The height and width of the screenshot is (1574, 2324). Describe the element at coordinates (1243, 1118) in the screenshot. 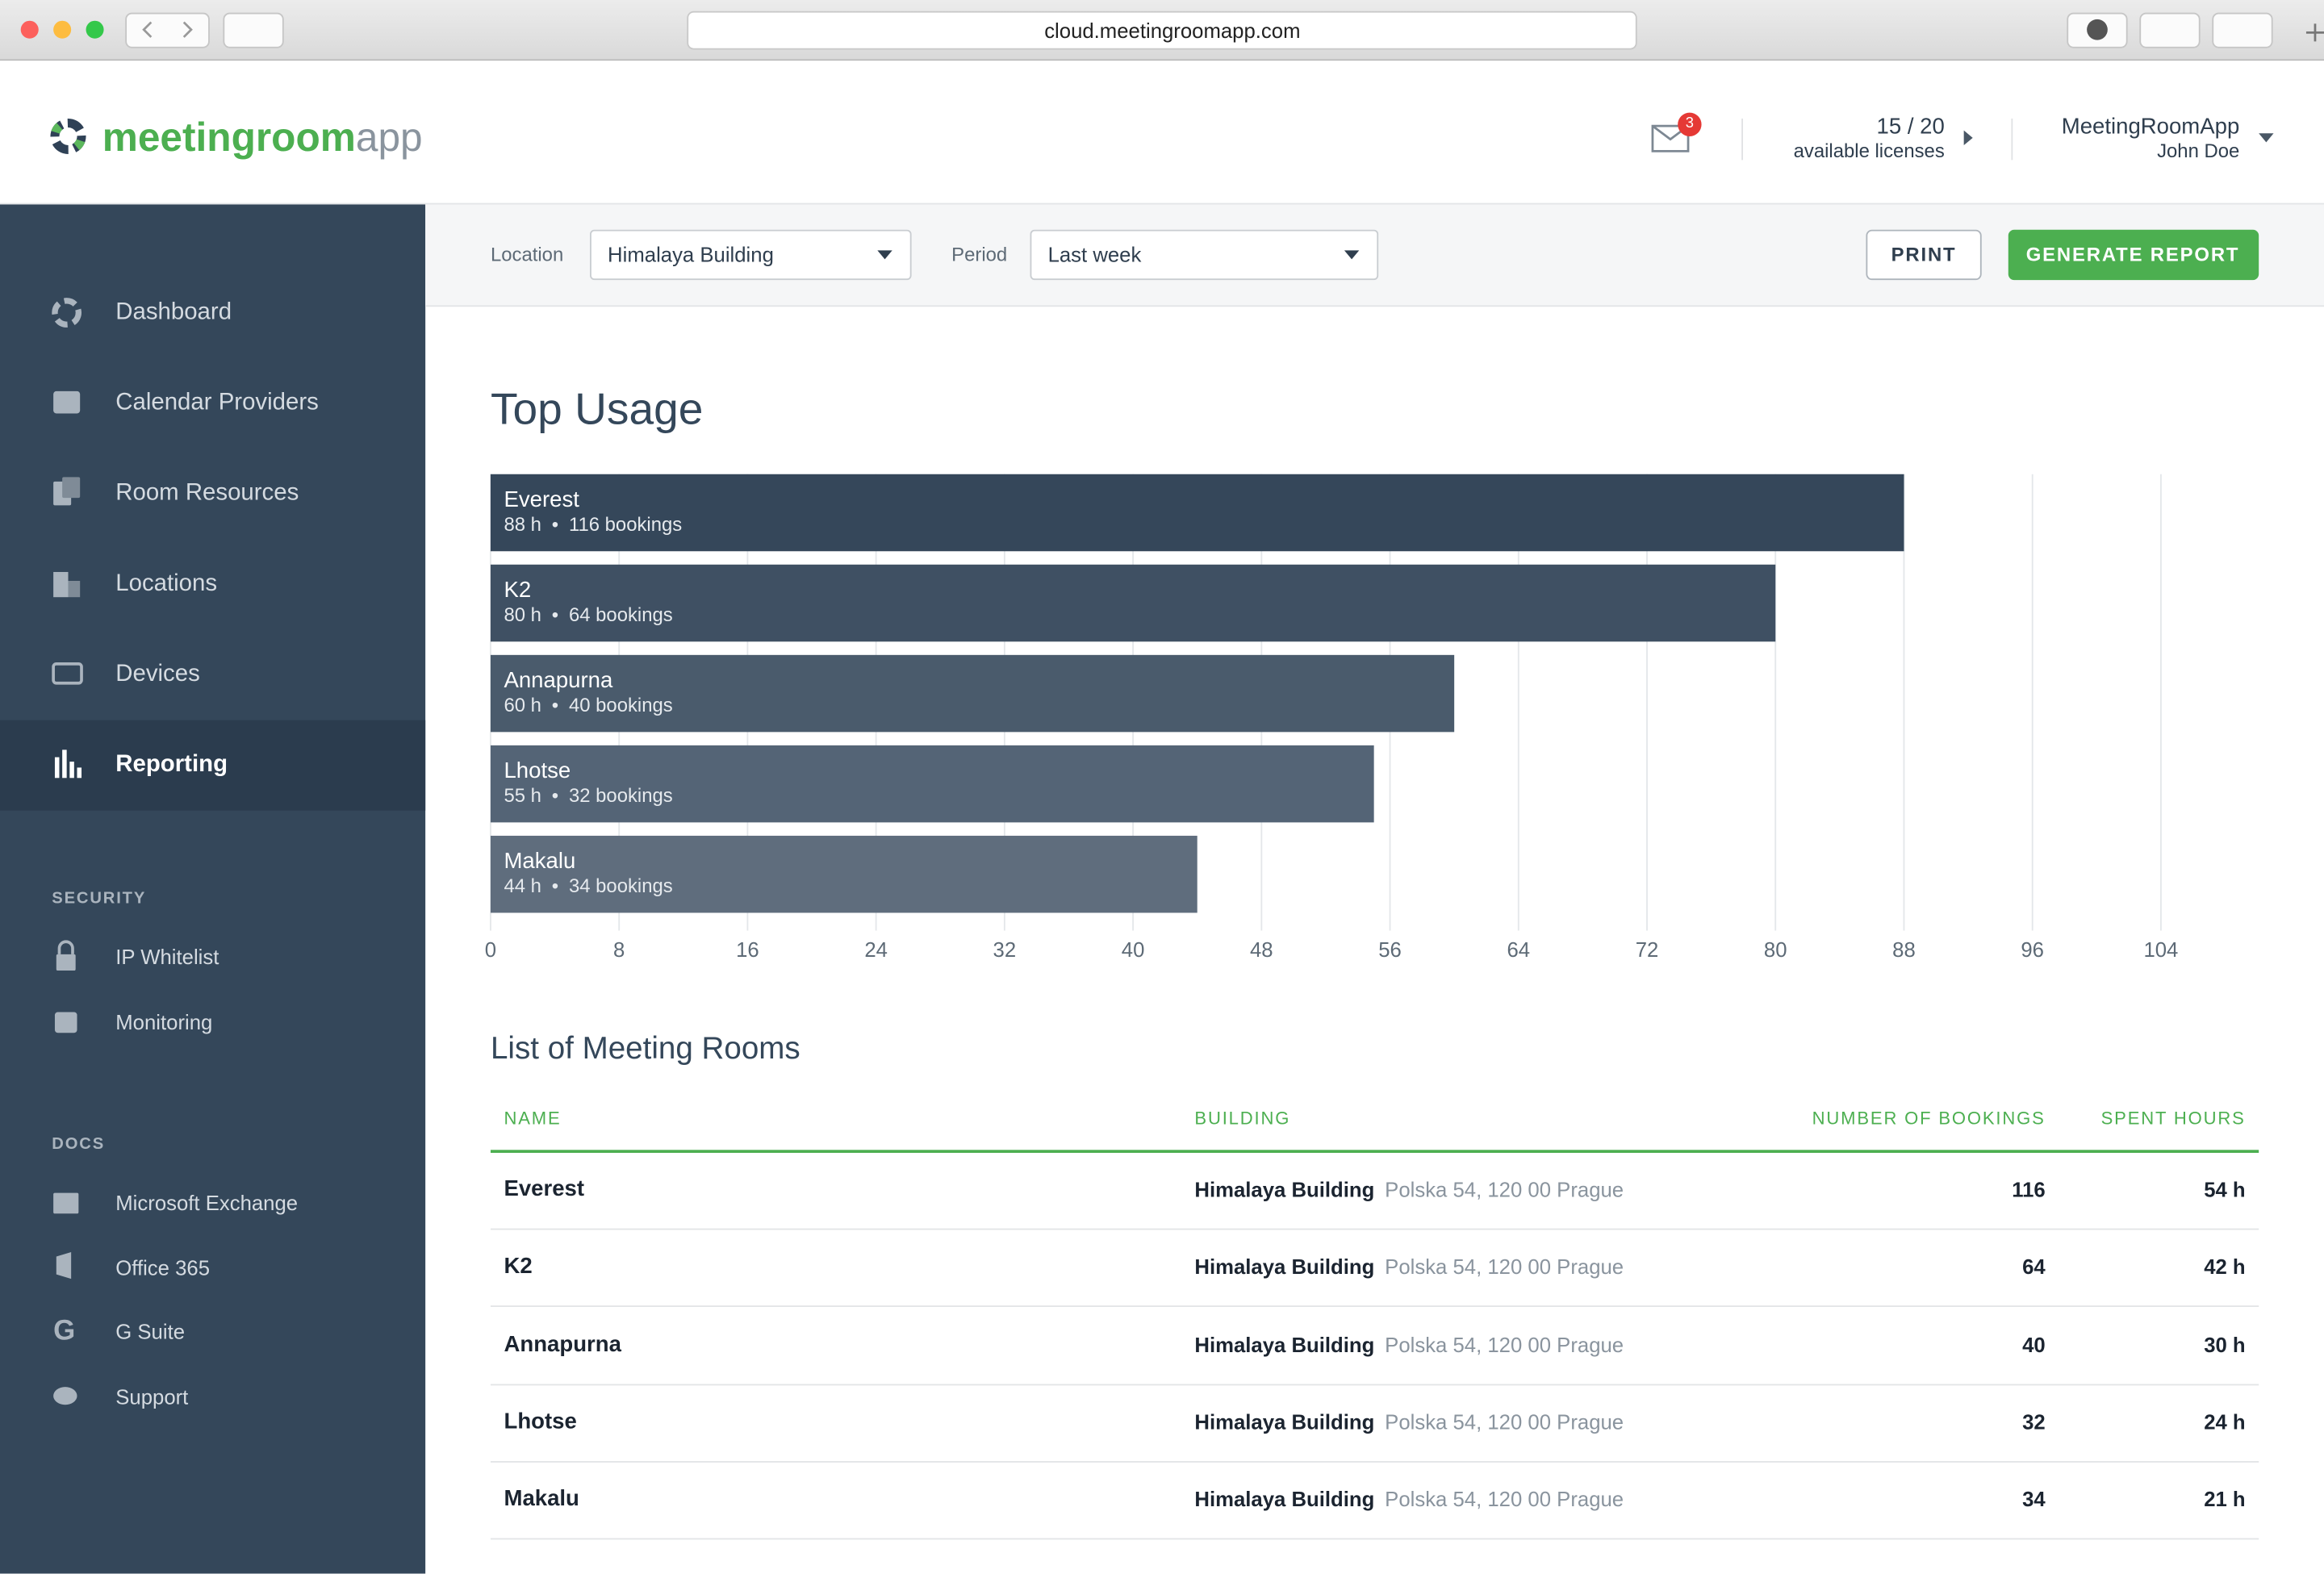

I see `column-header: BUILDING` at that location.